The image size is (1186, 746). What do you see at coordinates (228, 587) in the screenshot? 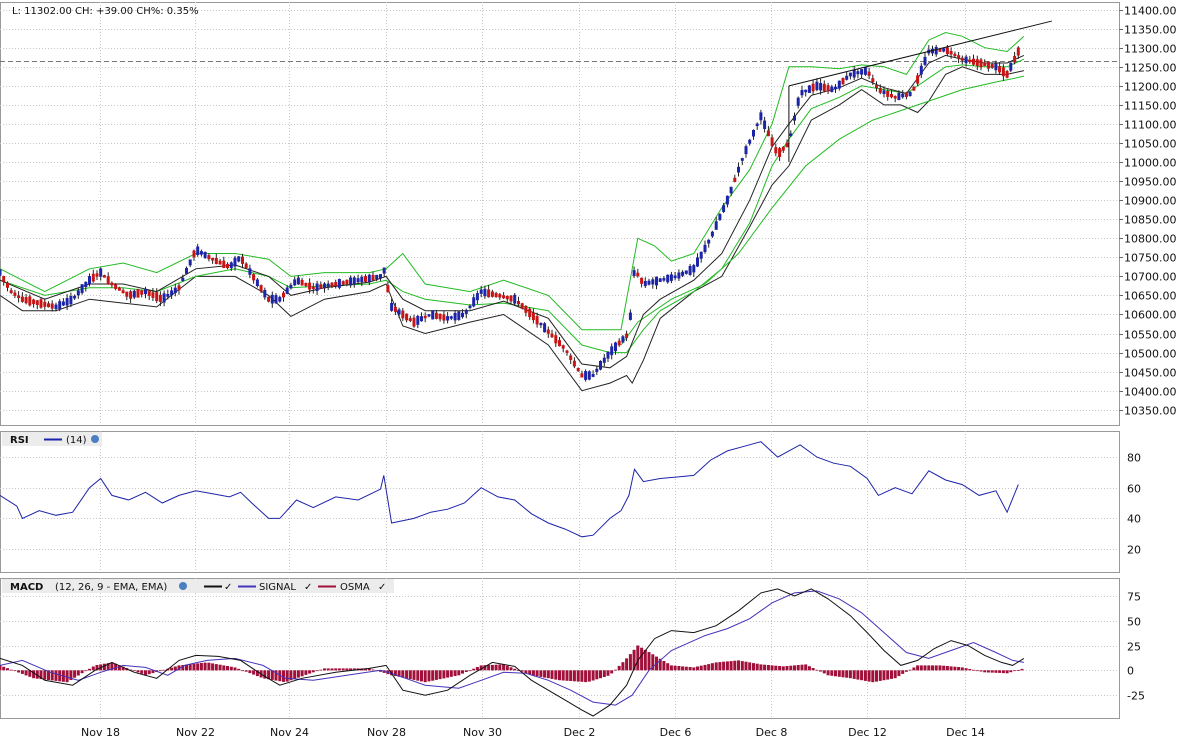
I see `macd-check-icon: ✓` at bounding box center [228, 587].